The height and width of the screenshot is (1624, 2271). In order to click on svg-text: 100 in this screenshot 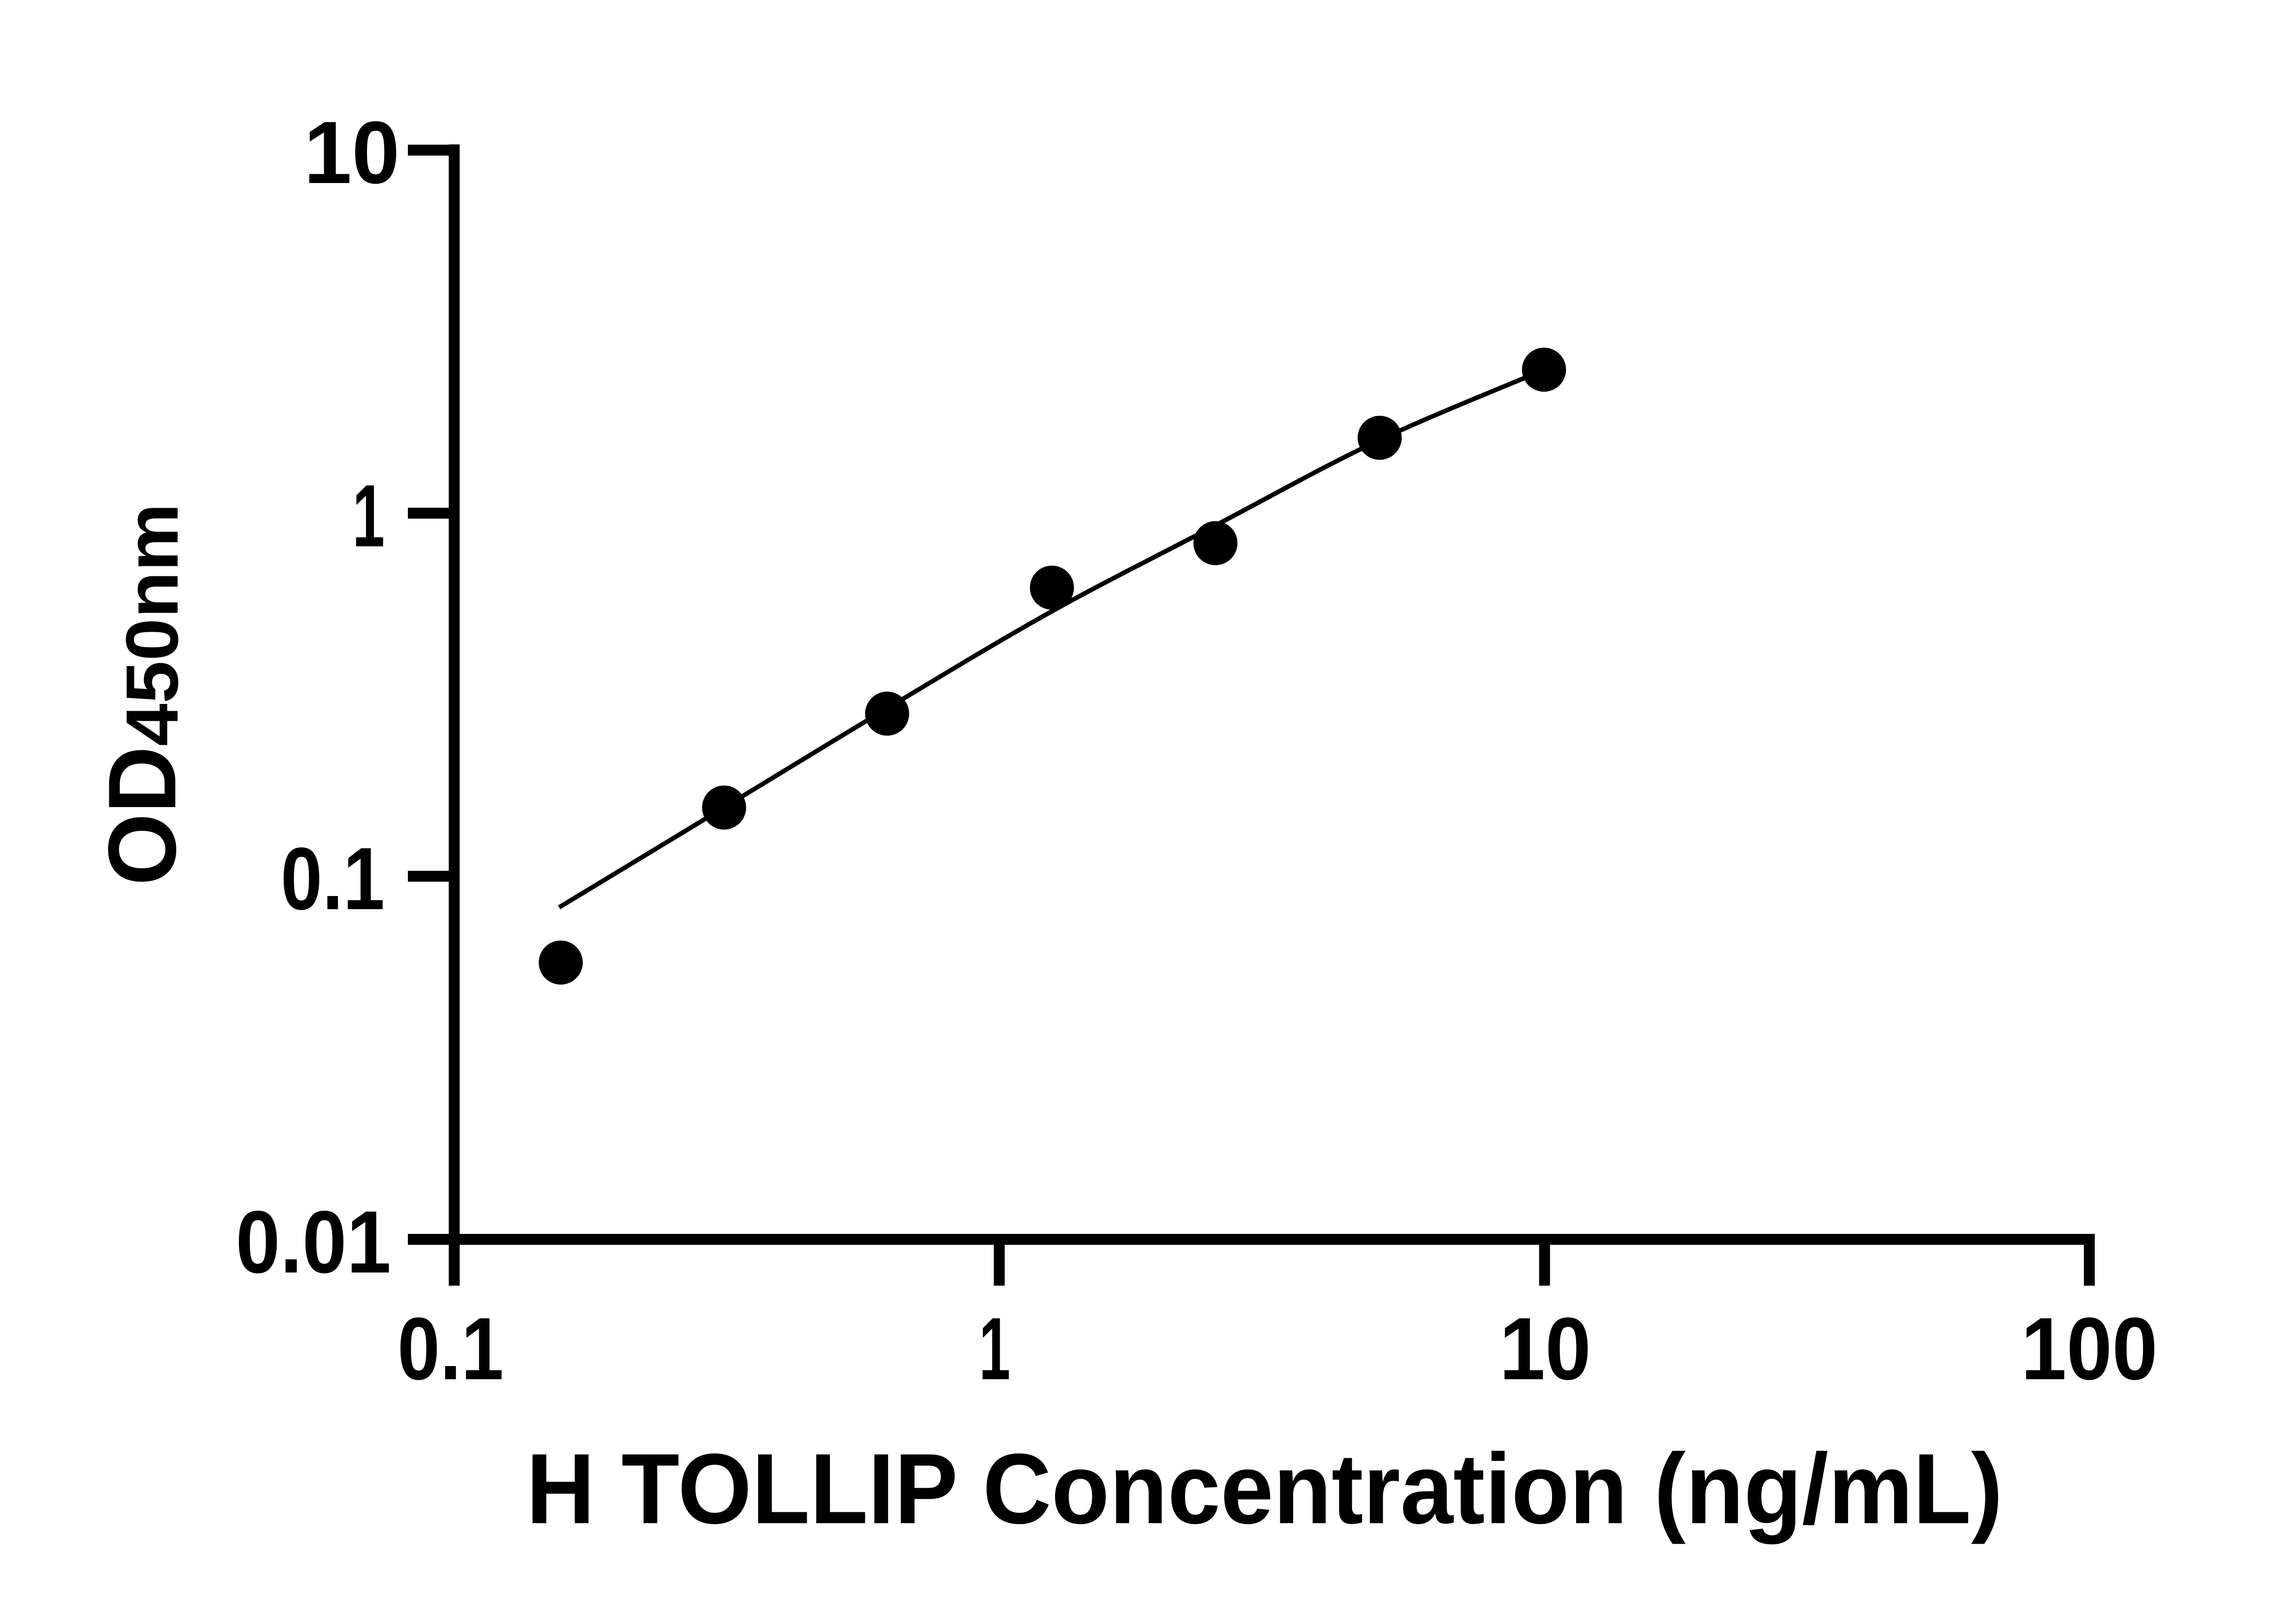, I will do `click(2089, 1348)`.